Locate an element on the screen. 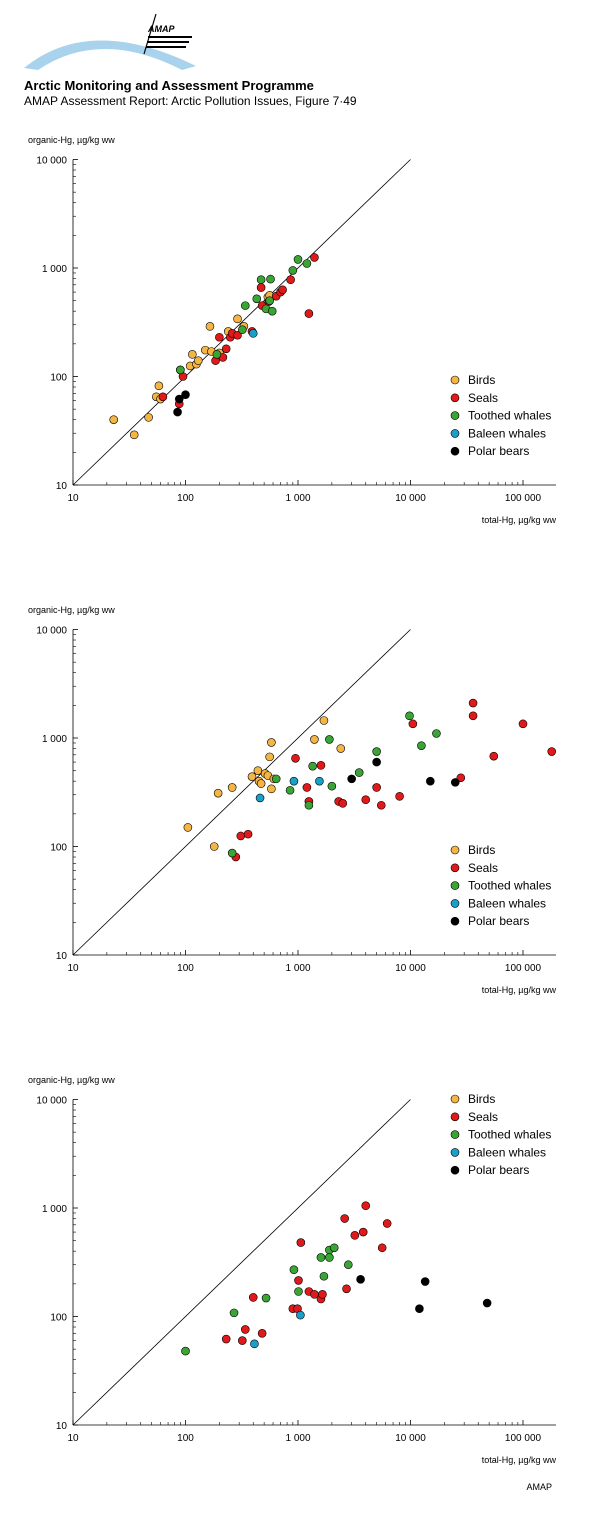  x-tick-label: 100 000 is located at coordinates (523, 1438).